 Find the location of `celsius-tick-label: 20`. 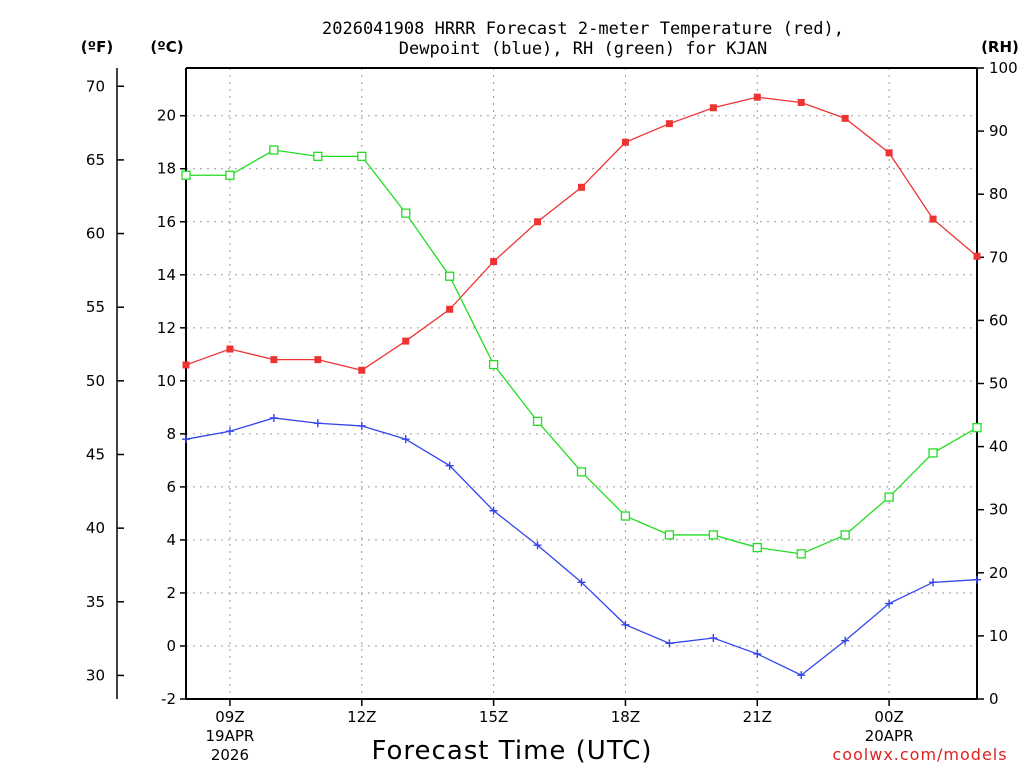

celsius-tick-label: 20 is located at coordinates (166, 116).